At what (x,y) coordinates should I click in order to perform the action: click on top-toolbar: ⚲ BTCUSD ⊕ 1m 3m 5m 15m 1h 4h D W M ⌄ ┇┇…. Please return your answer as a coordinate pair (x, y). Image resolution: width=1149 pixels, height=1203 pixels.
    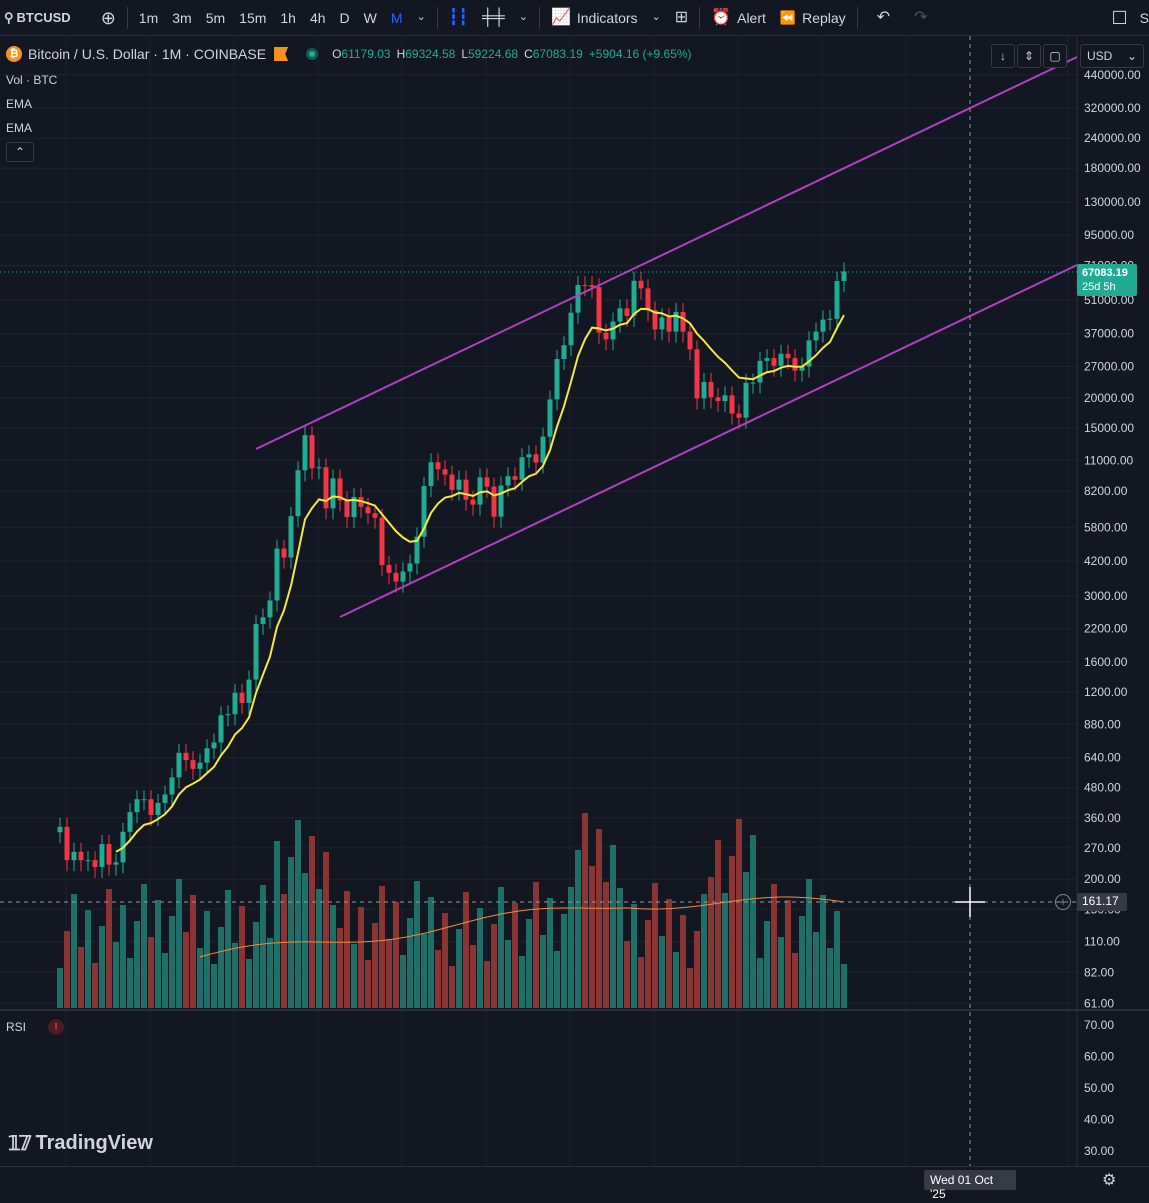
    Looking at the image, I should click on (574, 18).